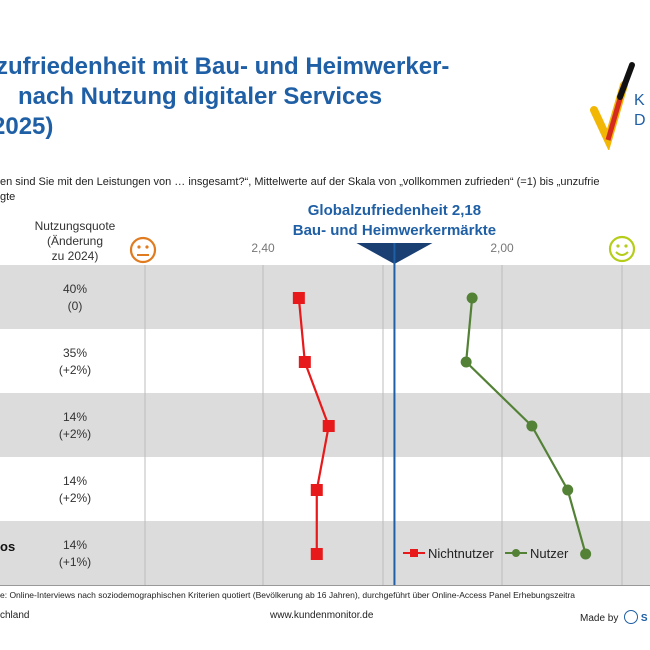 Image resolution: width=650 pixels, height=650 pixels. Describe the element at coordinates (394, 230) in the screenshot. I see `global-label-line-2: Bau- und Heimwerkermärkte` at that location.